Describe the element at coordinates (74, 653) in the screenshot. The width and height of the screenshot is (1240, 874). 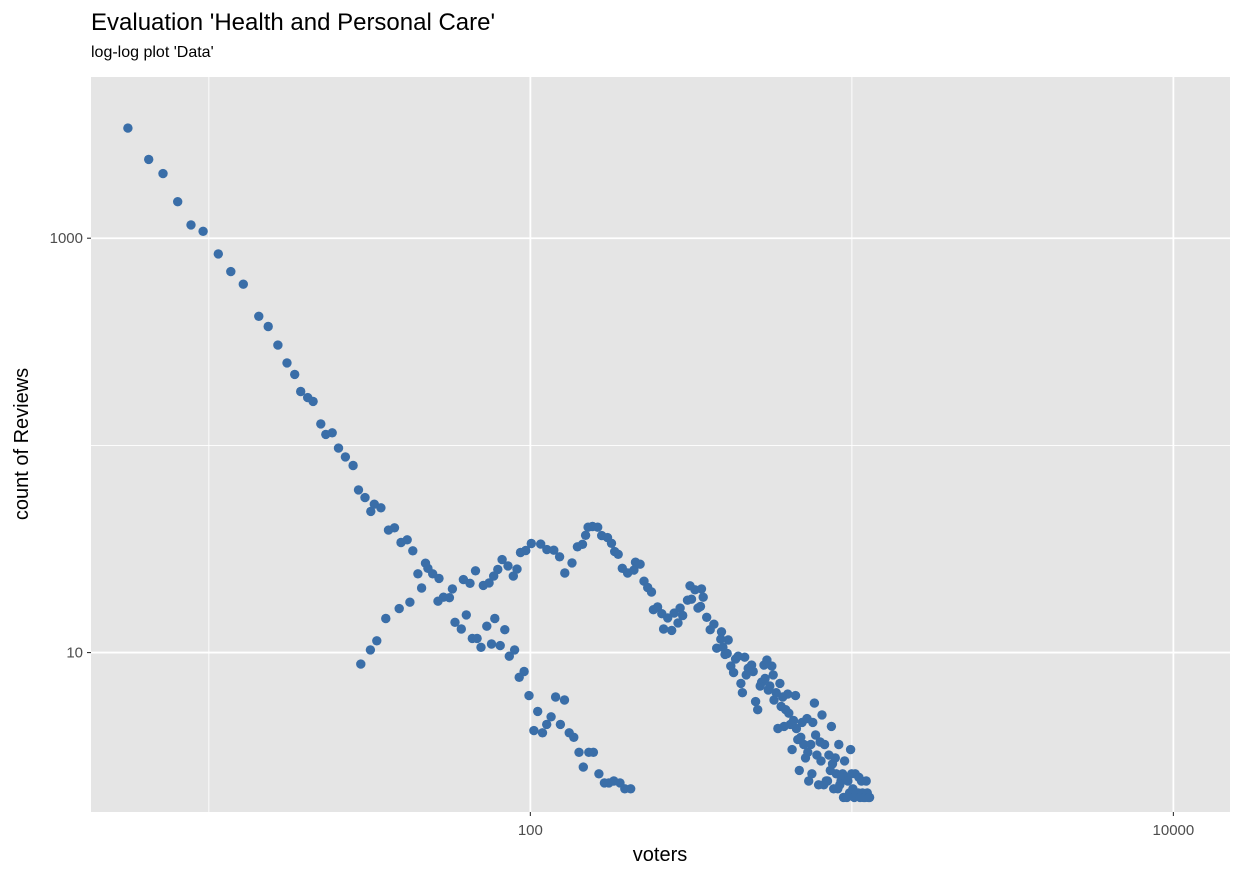
I see `y-tick-label: 10` at that location.